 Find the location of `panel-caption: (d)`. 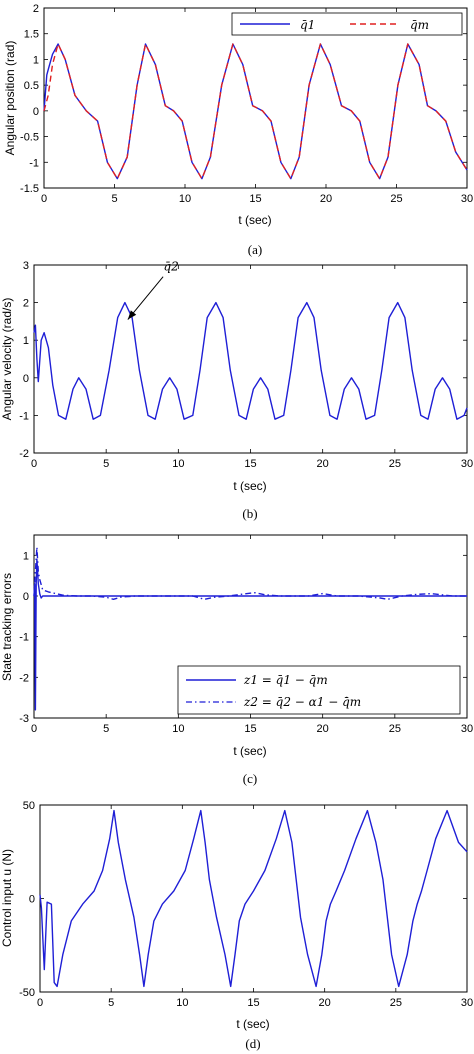

panel-caption: (d) is located at coordinates (252, 1043).